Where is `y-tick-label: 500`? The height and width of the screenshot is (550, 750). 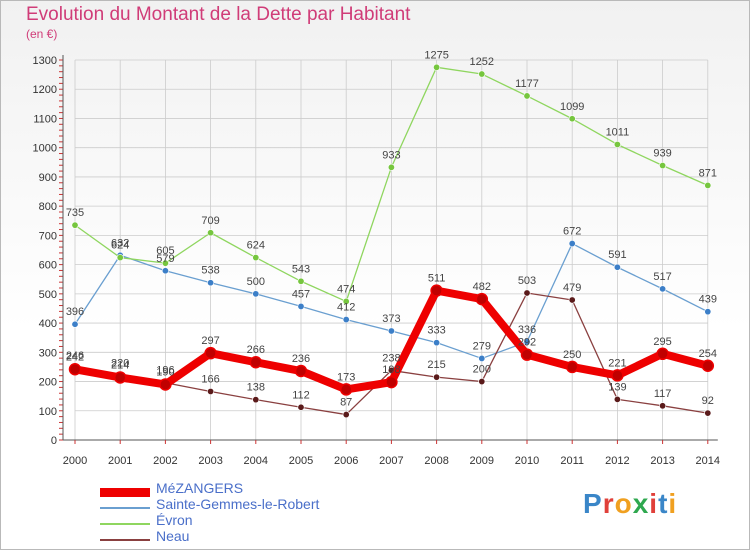 y-tick-label: 500 is located at coordinates (48, 295).